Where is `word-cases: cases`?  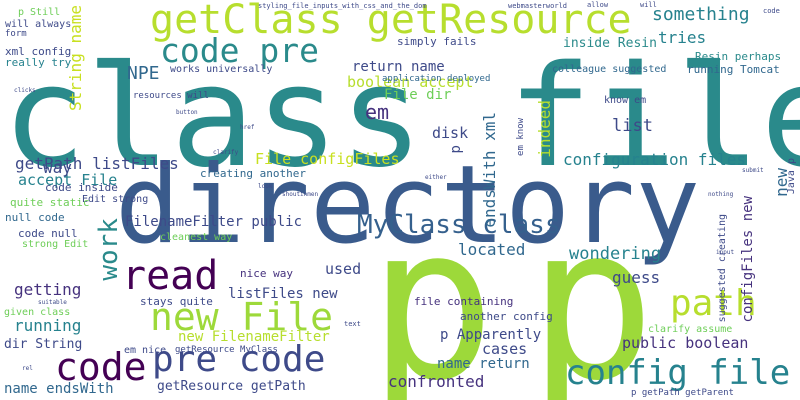 word-cases: cases is located at coordinates (505, 349).